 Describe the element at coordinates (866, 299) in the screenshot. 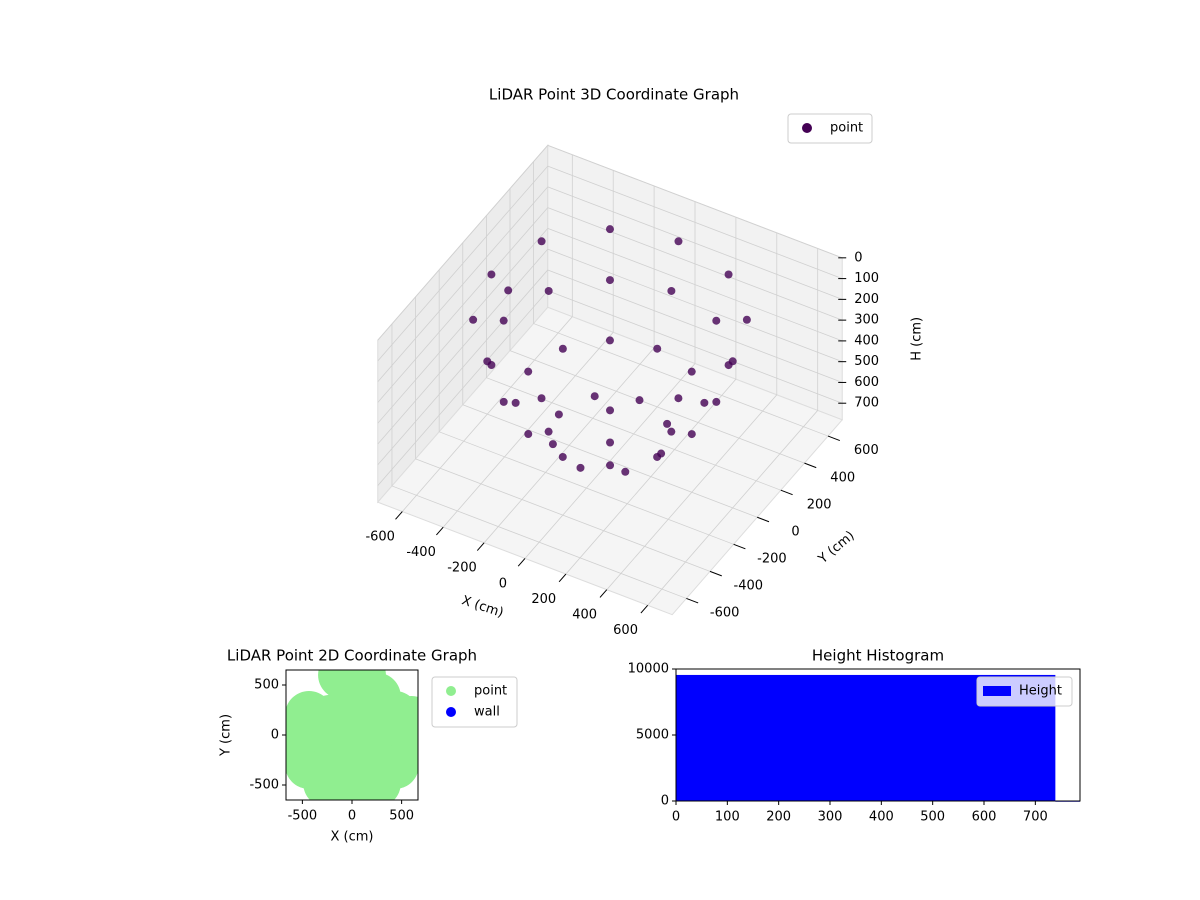

I see `z-tick-label: 200` at that location.